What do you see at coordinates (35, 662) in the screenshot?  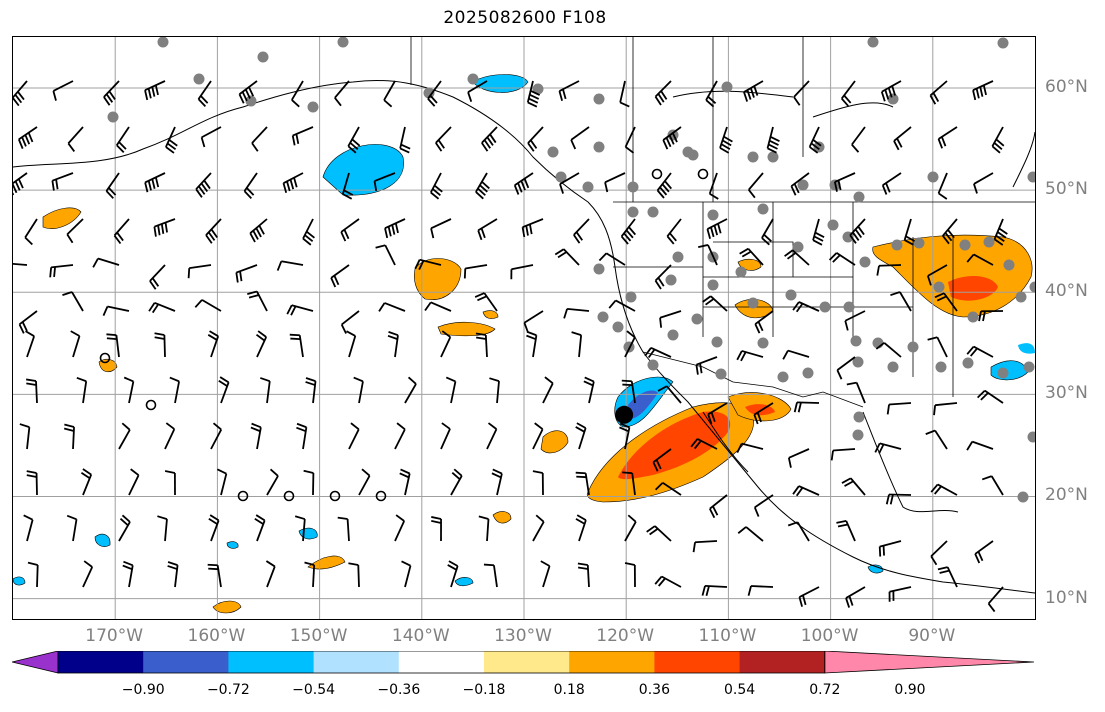 I see `colorbar-extend-low` at bounding box center [35, 662].